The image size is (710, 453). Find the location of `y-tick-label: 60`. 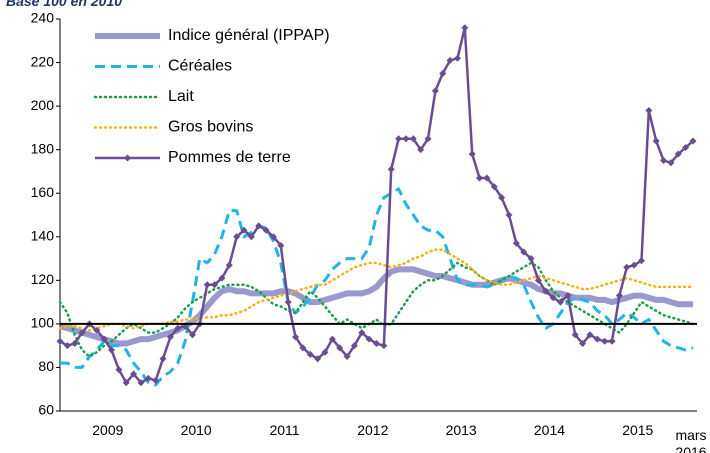

y-tick-label: 60 is located at coordinates (46, 410).